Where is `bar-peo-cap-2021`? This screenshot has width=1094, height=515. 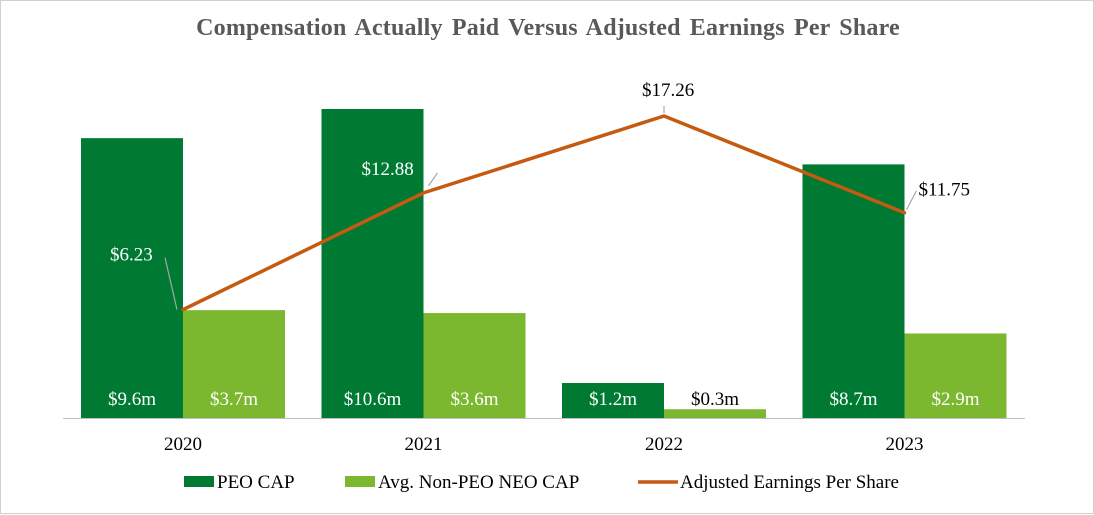
bar-peo-cap-2021 is located at coordinates (372, 263).